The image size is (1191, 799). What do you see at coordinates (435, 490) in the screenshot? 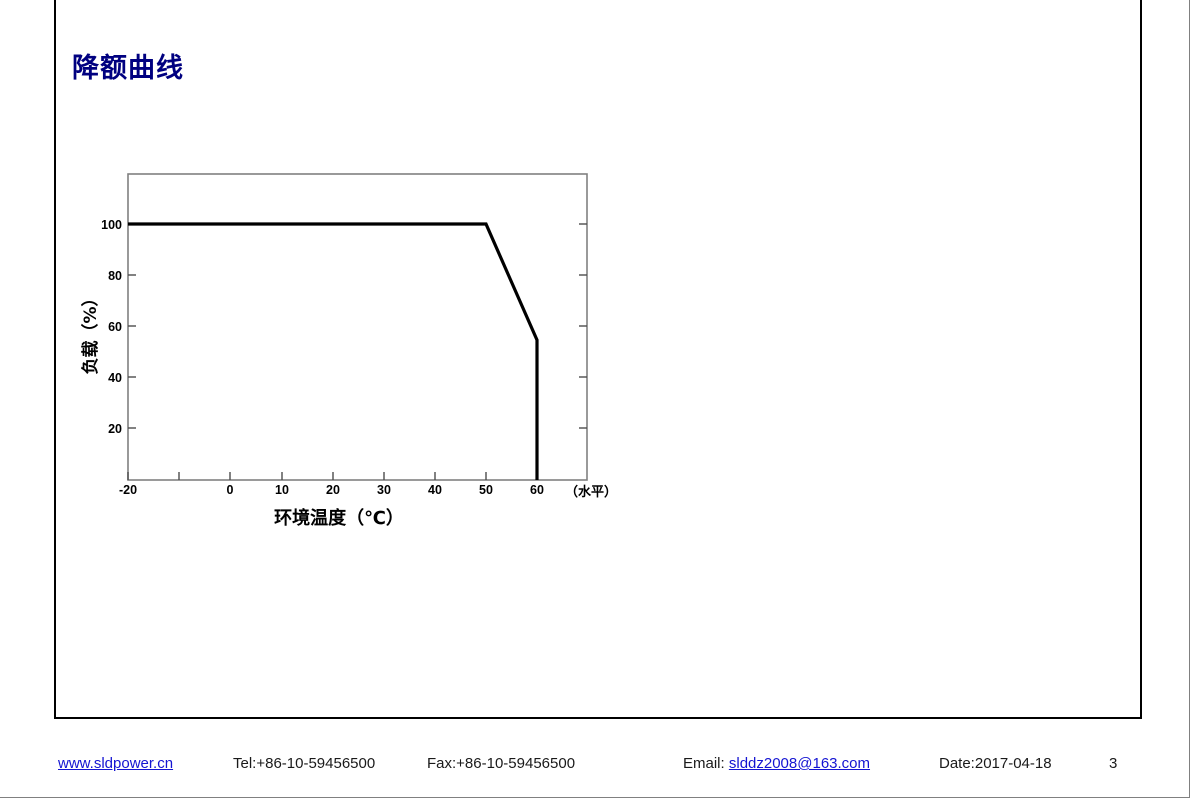
I see `x-tick-label-40: 40` at bounding box center [435, 490].